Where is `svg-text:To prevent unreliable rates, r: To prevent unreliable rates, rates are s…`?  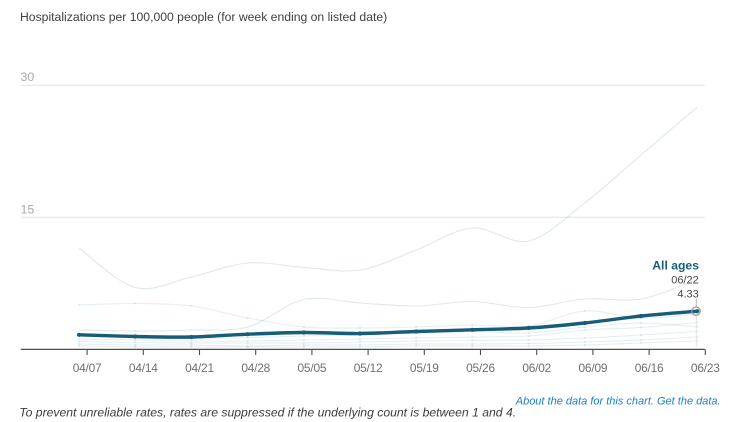
svg-text:To prevent unreliable rates, r: To prevent unreliable rates, rates are s… is located at coordinates (267, 412).